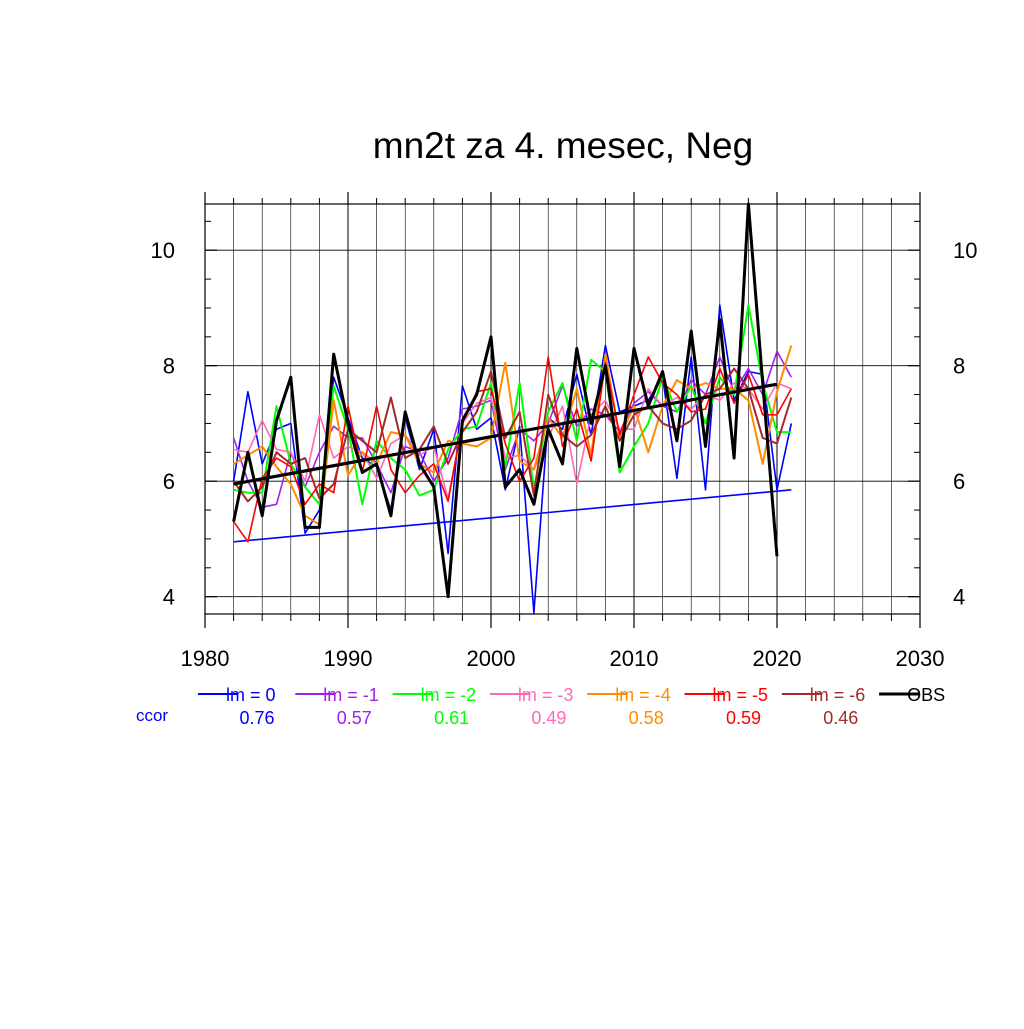 This screenshot has height=1029, width=1024. I want to click on ccor-value: 0.61, so click(451, 718).